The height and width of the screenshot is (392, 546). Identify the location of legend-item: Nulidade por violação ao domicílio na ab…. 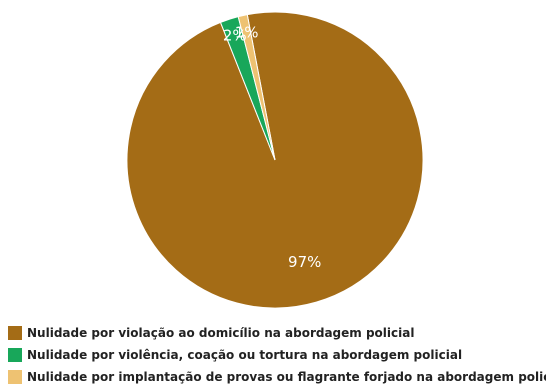
(277, 333).